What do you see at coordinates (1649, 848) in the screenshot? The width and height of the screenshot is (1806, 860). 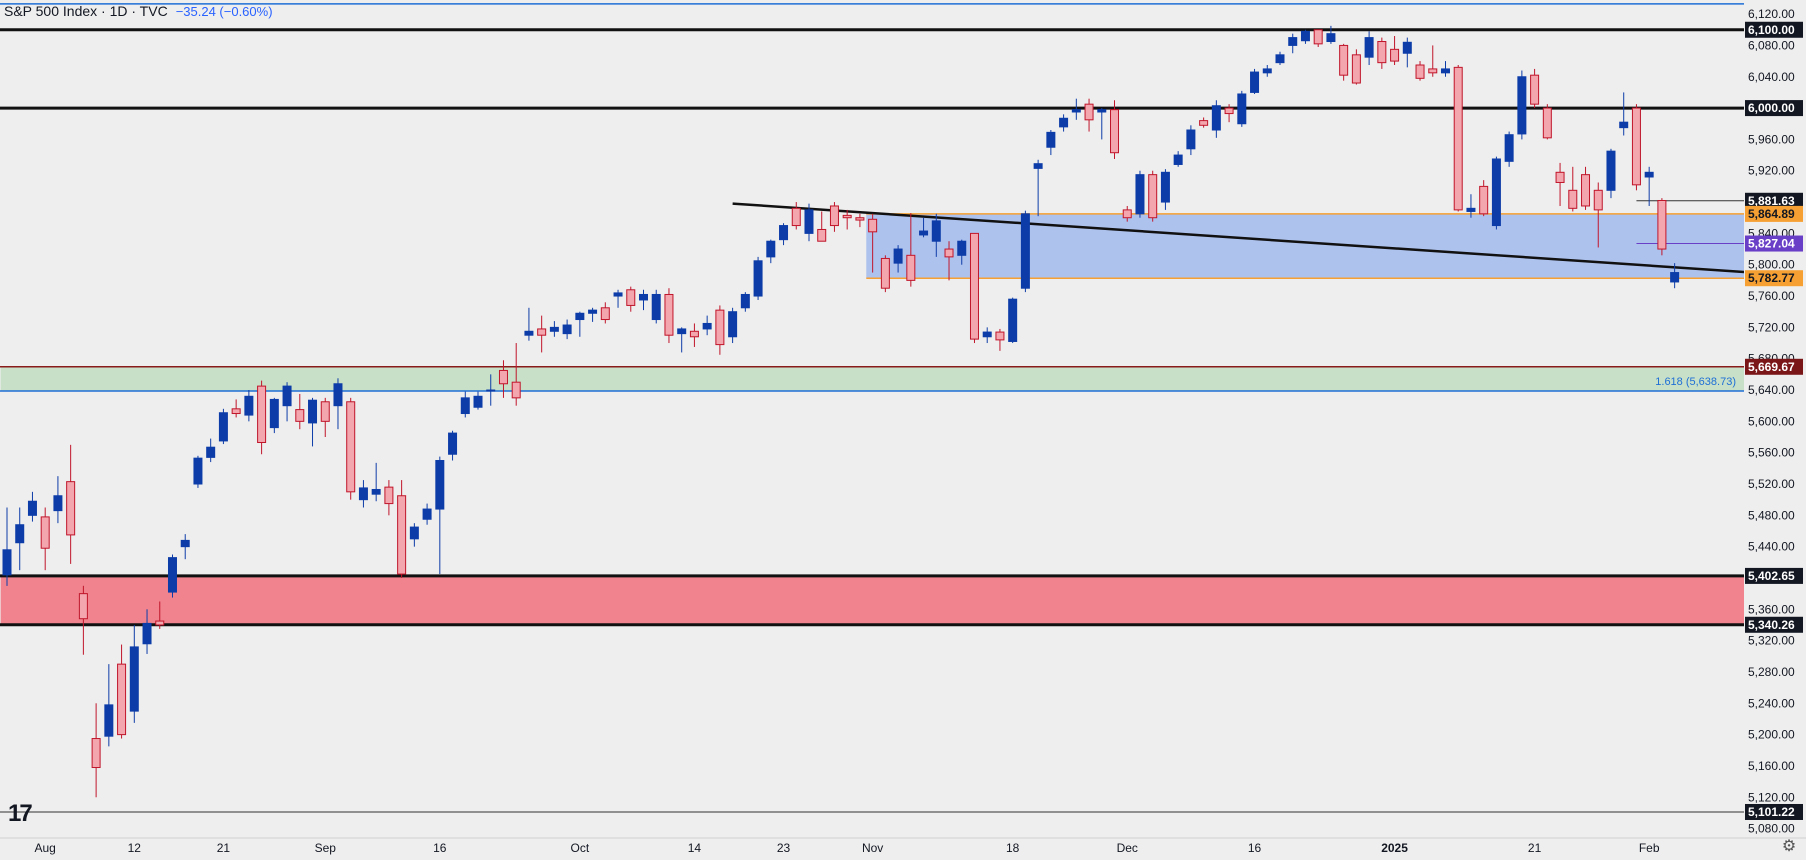 I see `x-tick-label: Feb` at bounding box center [1649, 848].